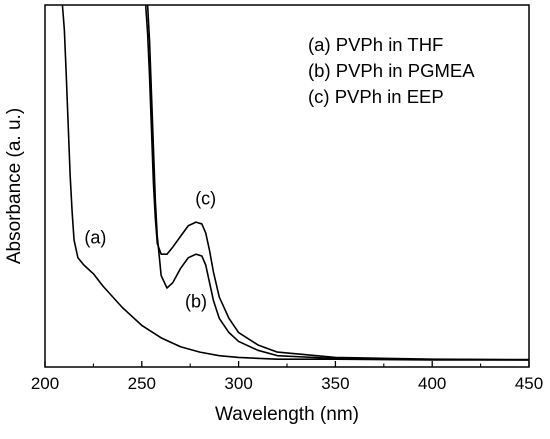 The width and height of the screenshot is (550, 439). Describe the element at coordinates (142, 383) in the screenshot. I see `x-tick-label: 250` at that location.